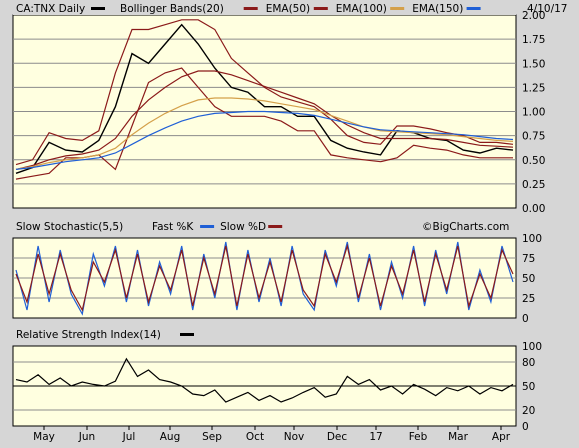  I want to click on legend-label: EMA(150), so click(437, 9).